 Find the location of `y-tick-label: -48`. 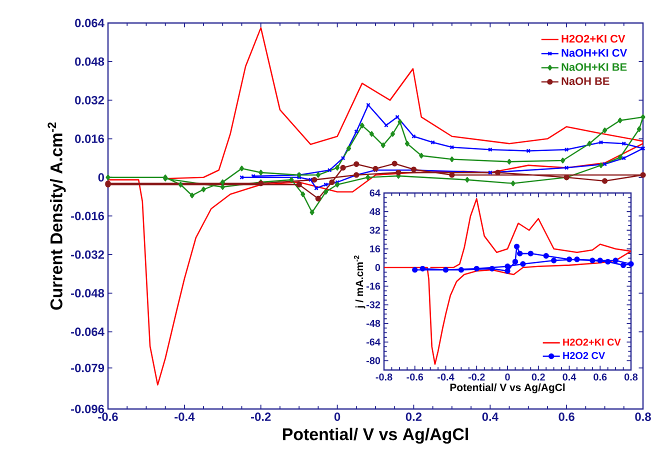

y-tick-label: -48 is located at coordinates (373, 323).